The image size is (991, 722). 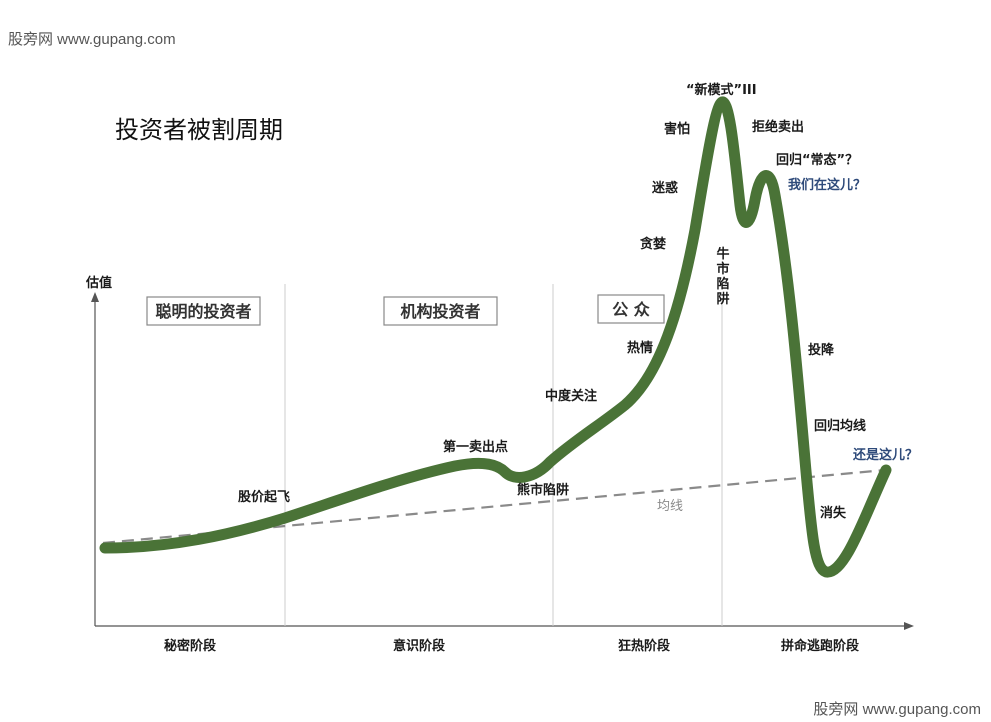 I want to click on mean-line, so click(x=494, y=506).